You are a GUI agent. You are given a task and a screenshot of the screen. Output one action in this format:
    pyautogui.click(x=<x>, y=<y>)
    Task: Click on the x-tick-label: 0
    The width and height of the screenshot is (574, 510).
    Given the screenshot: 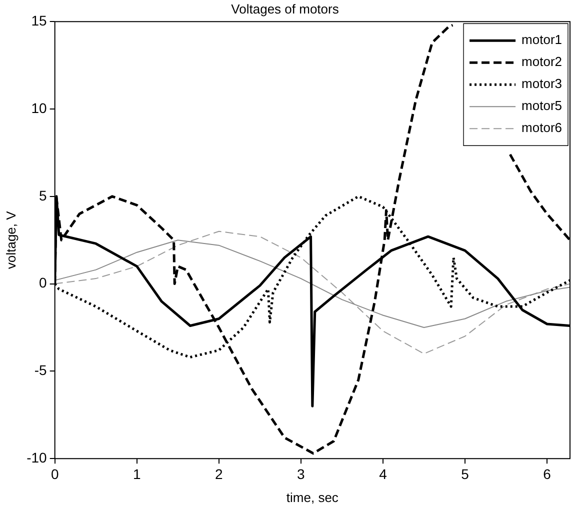 What is the action you would take?
    pyautogui.click(x=54, y=474)
    